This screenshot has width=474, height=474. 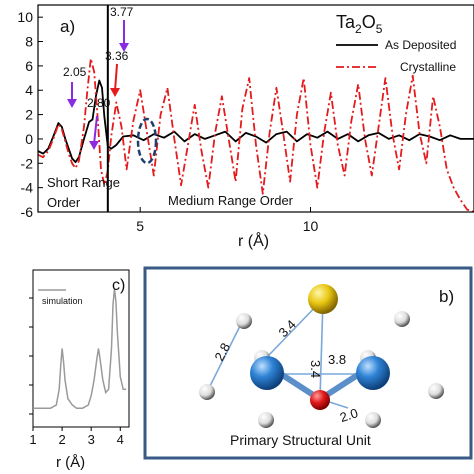 I want to click on panel-c-label: c), so click(x=118, y=285).